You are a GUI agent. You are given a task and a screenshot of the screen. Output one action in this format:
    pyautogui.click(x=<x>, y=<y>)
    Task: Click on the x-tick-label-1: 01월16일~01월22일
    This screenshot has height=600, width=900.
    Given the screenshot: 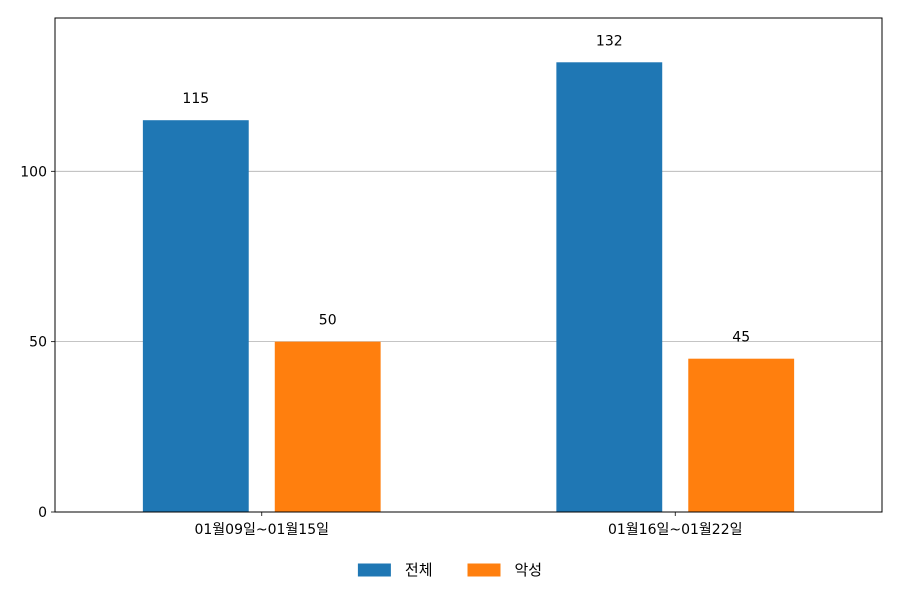 What is the action you would take?
    pyautogui.click(x=675, y=530)
    